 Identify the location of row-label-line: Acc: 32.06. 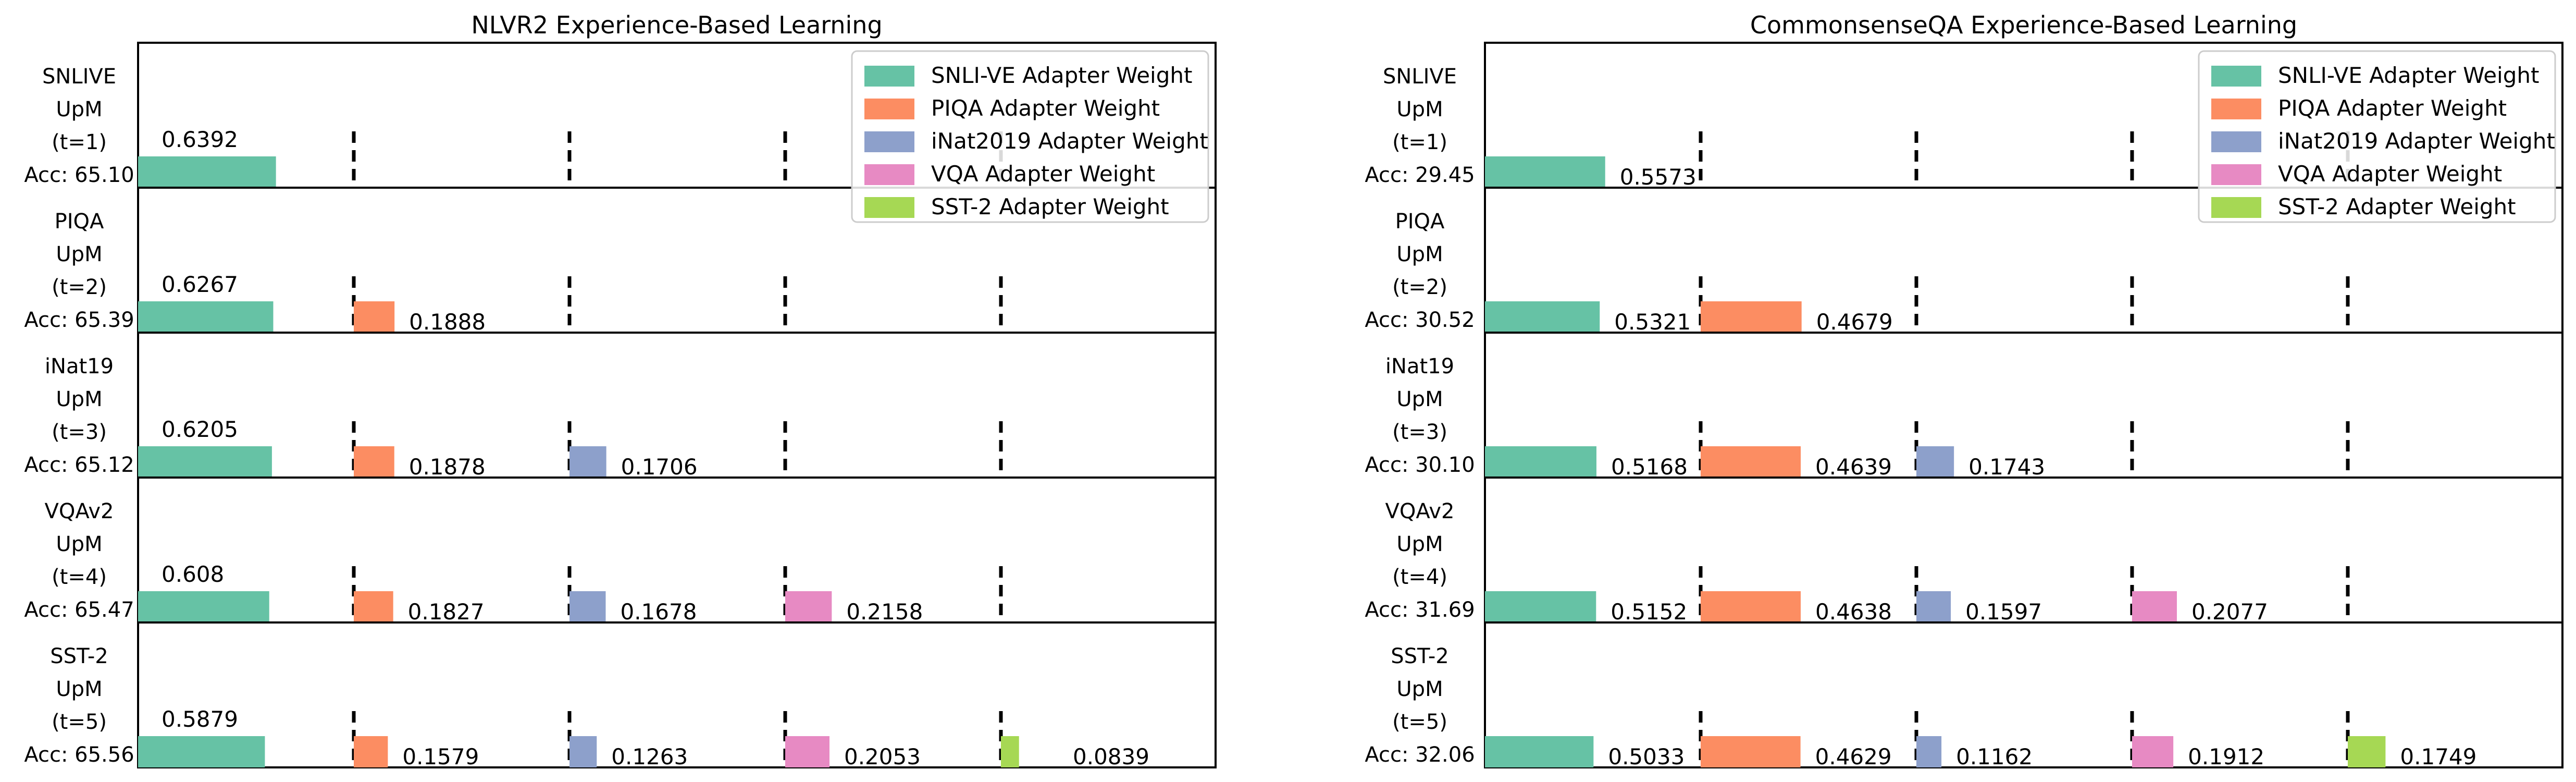
(1420, 755).